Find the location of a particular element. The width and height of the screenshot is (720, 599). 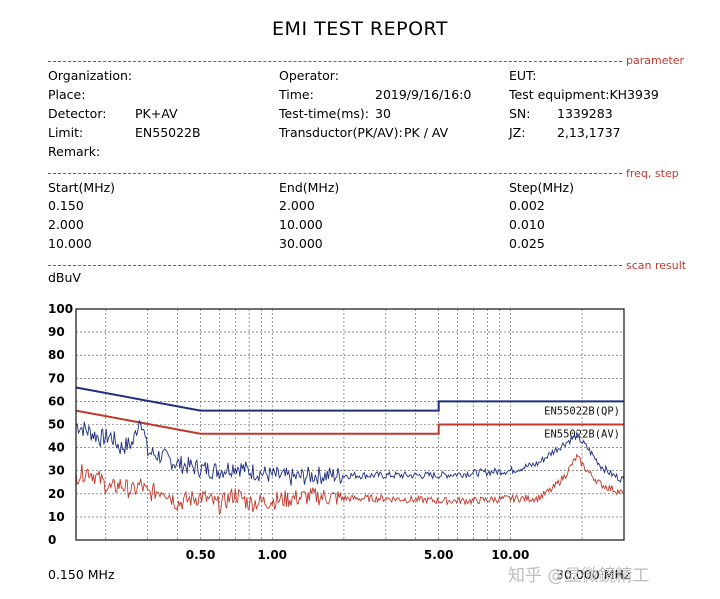

divider-scan-result is located at coordinates (335, 265).